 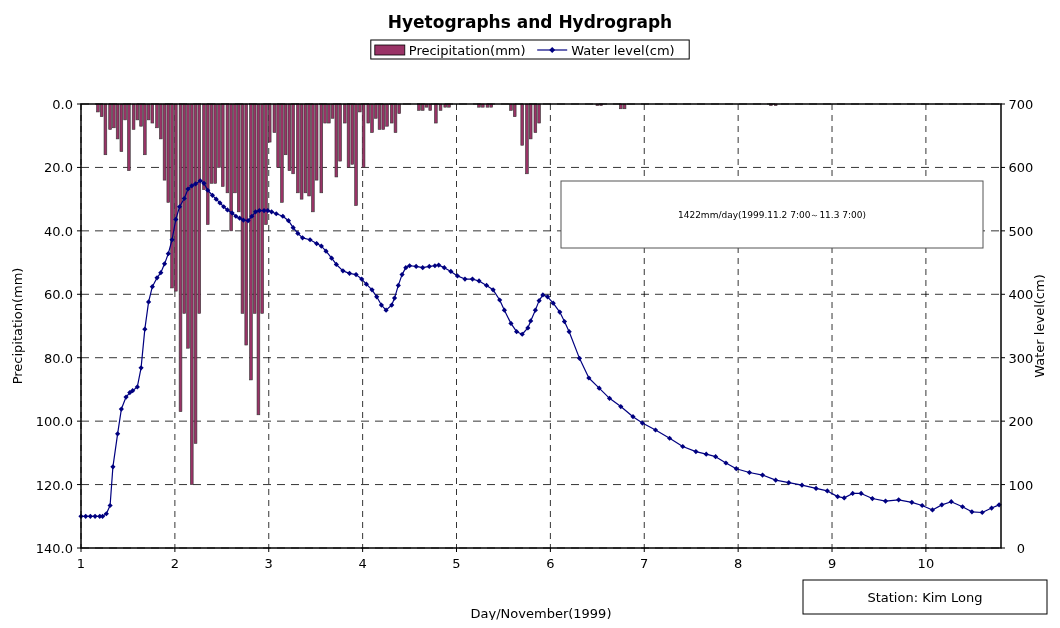 What do you see at coordinates (54, 422) in the screenshot?
I see `y-tick-label: 100.0` at bounding box center [54, 422].